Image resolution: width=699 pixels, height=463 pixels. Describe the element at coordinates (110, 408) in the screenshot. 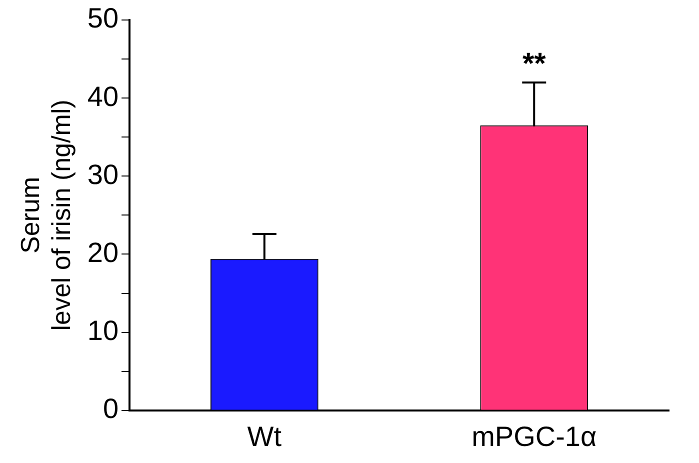

I see `y-tick-label: 0` at that location.